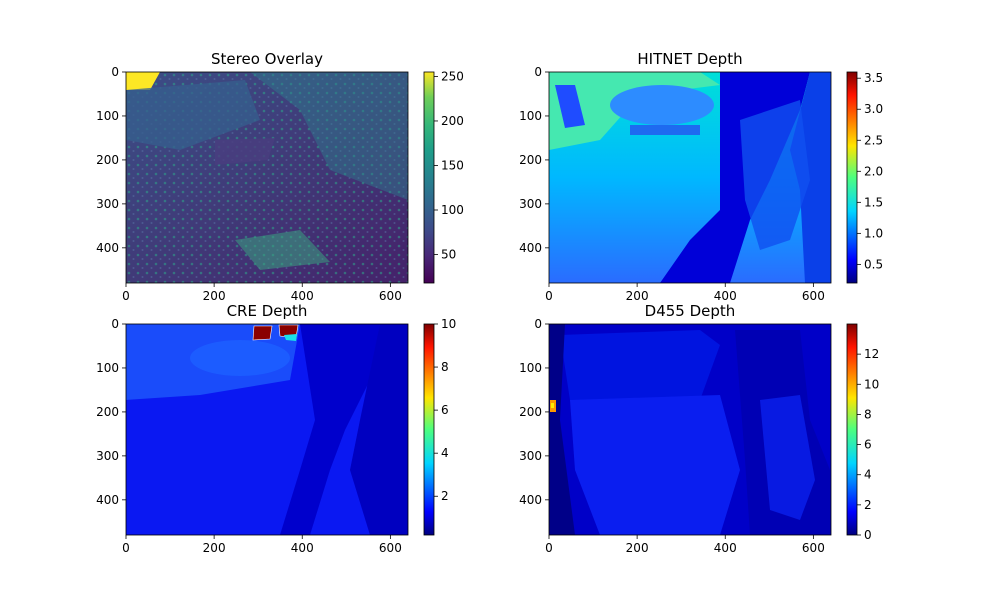 Image resolution: width=1000 pixels, height=600 pixels. What do you see at coordinates (873, 233) in the screenshot?
I see `colorbar-tick-label: 1.0` at bounding box center [873, 233].